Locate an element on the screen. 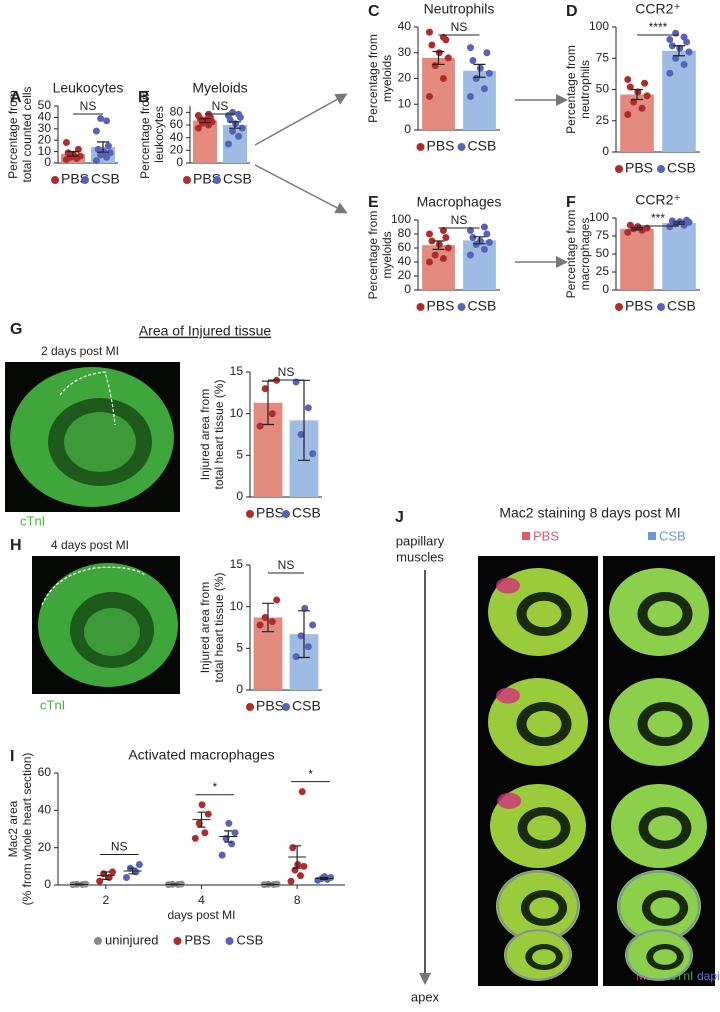 The width and height of the screenshot is (720, 1012). y-tick-label: 5 is located at coordinates (239, 648).